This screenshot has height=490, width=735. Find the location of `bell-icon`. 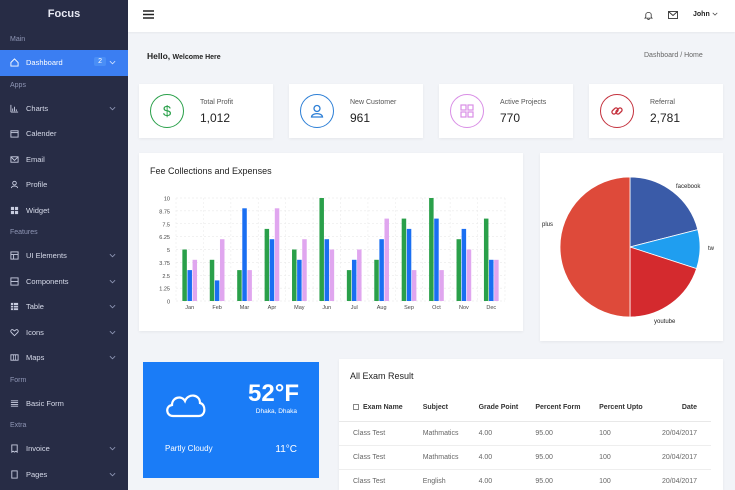

bell-icon is located at coordinates (648, 15).